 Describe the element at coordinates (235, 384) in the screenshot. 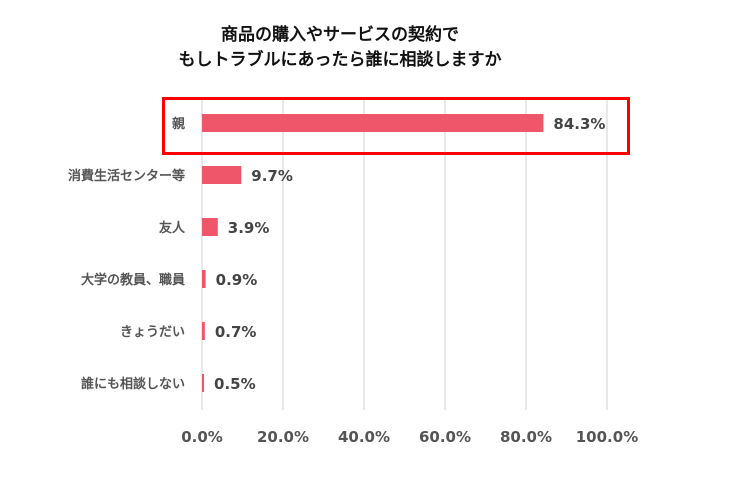

I see `data-label: 0.5%` at that location.